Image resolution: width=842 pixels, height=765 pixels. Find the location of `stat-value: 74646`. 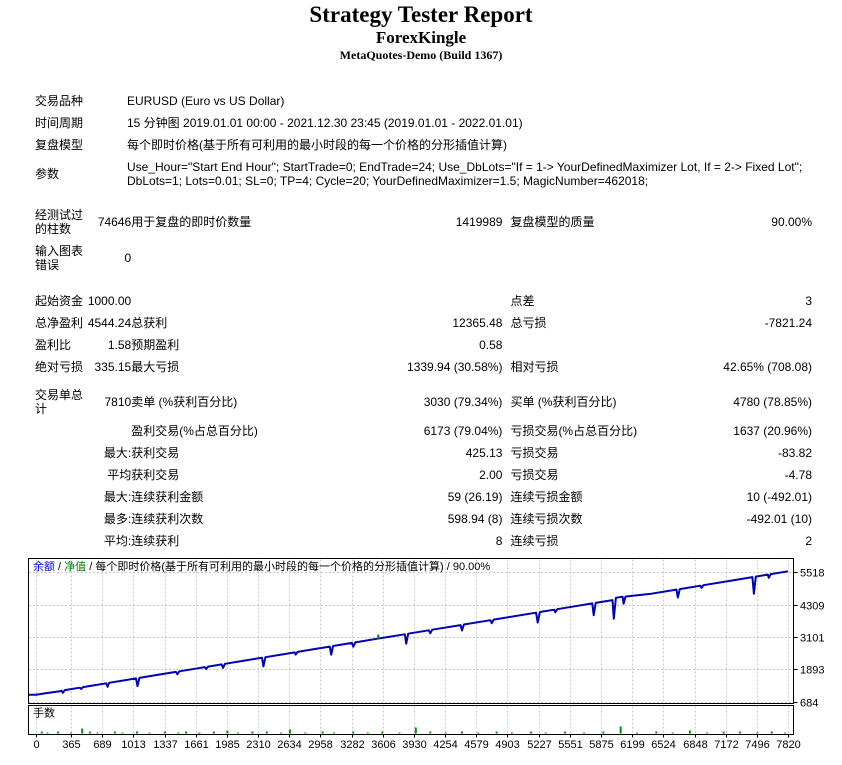

stat-value: 74646 is located at coordinates (114, 222).